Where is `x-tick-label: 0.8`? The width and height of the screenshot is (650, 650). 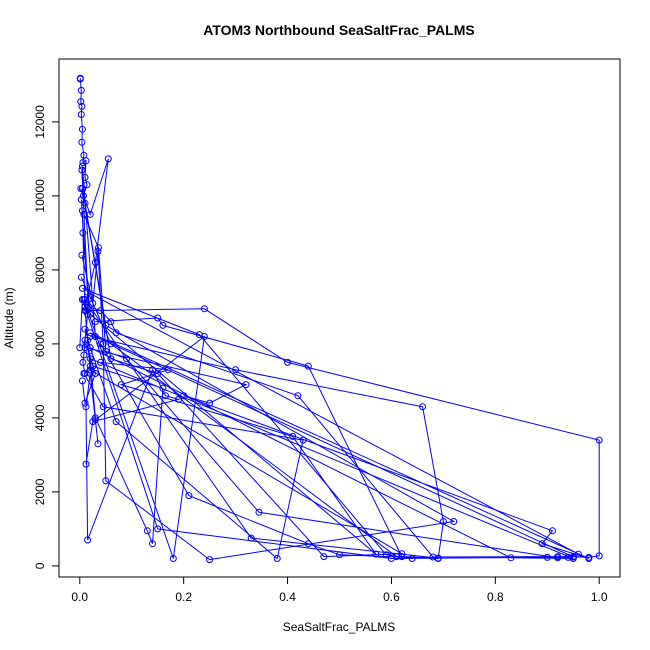
x-tick-label: 0.8 is located at coordinates (495, 597).